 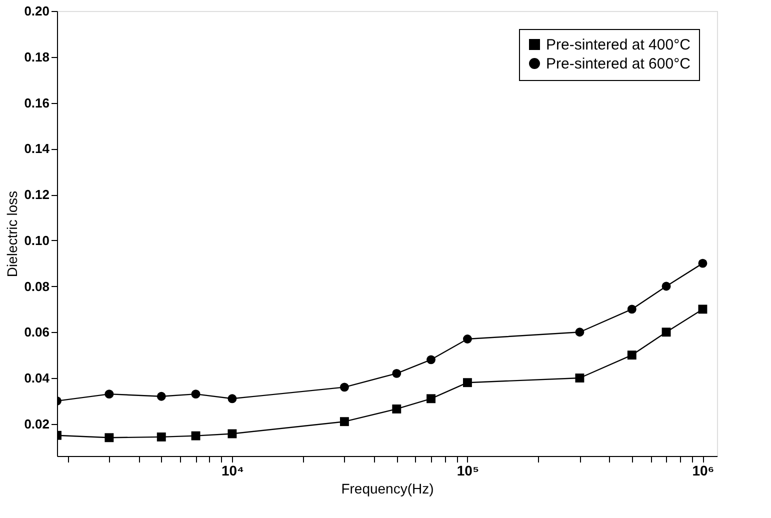 What do you see at coordinates (37, 56) in the screenshot?
I see `y-tick-label: 0.18` at bounding box center [37, 56].